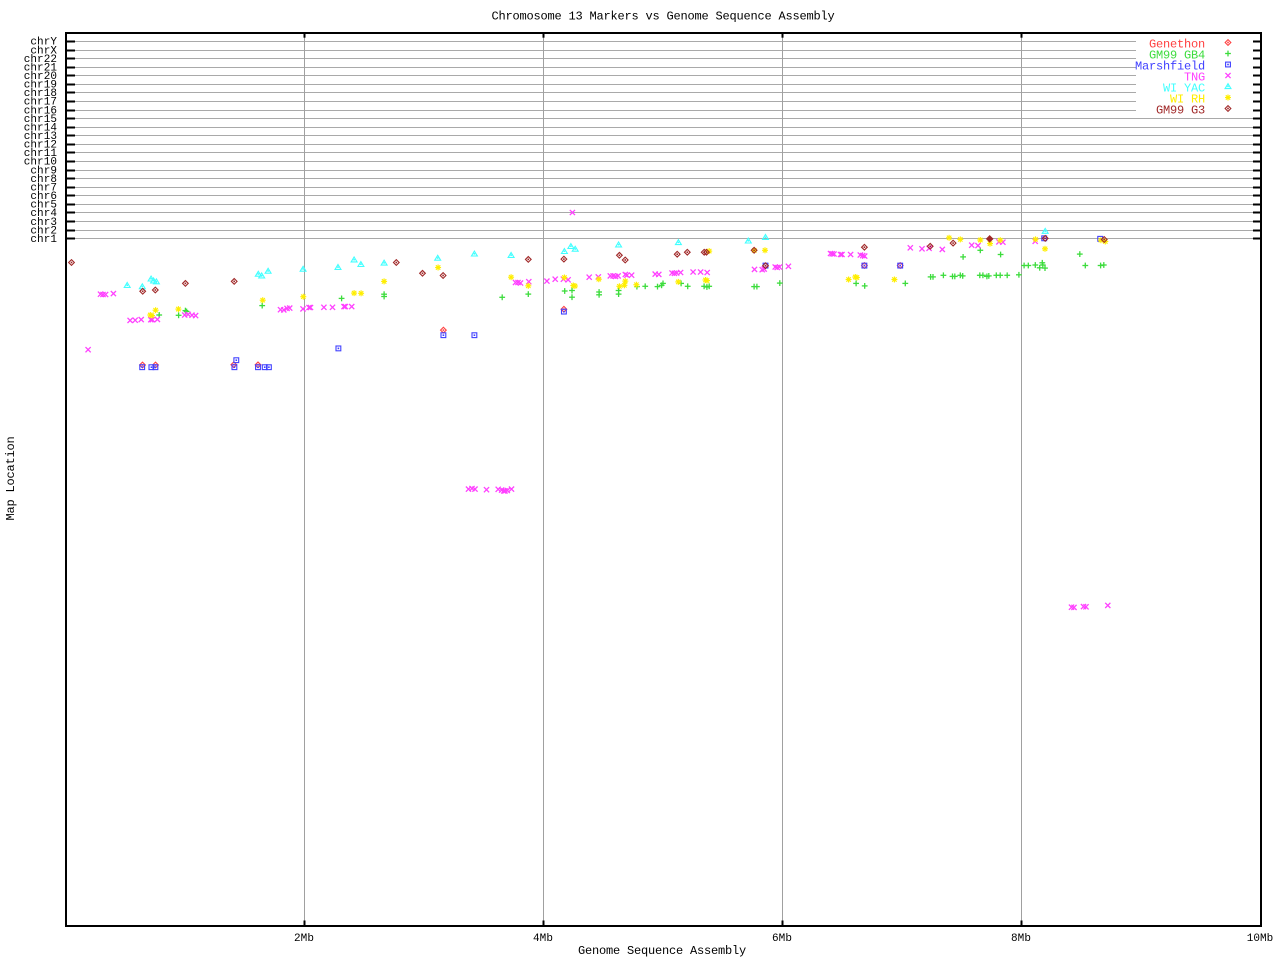 The image size is (1280, 960). I want to click on svg-text: chrX, so click(43, 51).